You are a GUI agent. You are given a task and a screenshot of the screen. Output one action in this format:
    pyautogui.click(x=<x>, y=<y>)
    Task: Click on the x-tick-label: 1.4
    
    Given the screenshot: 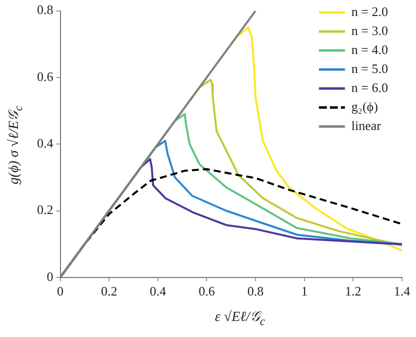 What is the action you would take?
    pyautogui.click(x=402, y=291)
    